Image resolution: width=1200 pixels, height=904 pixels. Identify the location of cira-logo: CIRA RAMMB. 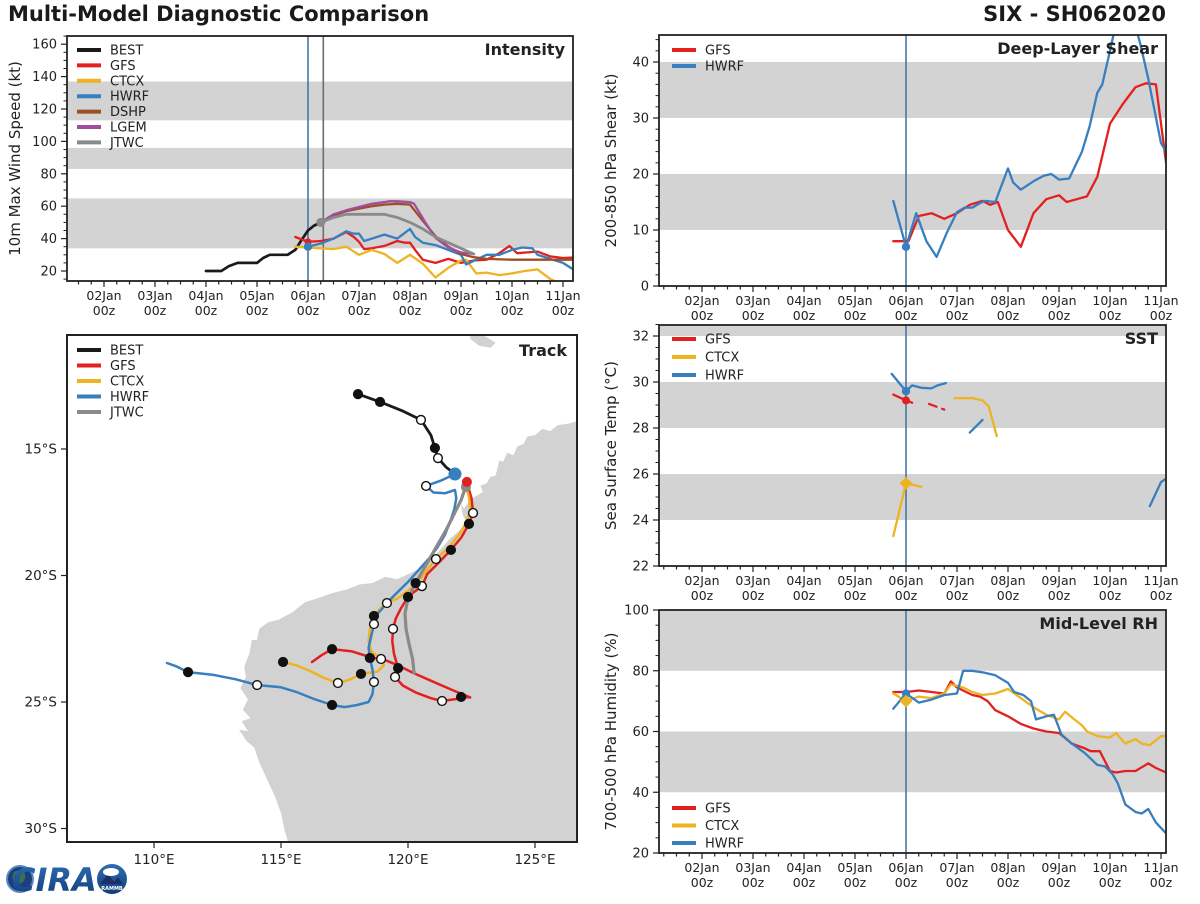
(76, 879).